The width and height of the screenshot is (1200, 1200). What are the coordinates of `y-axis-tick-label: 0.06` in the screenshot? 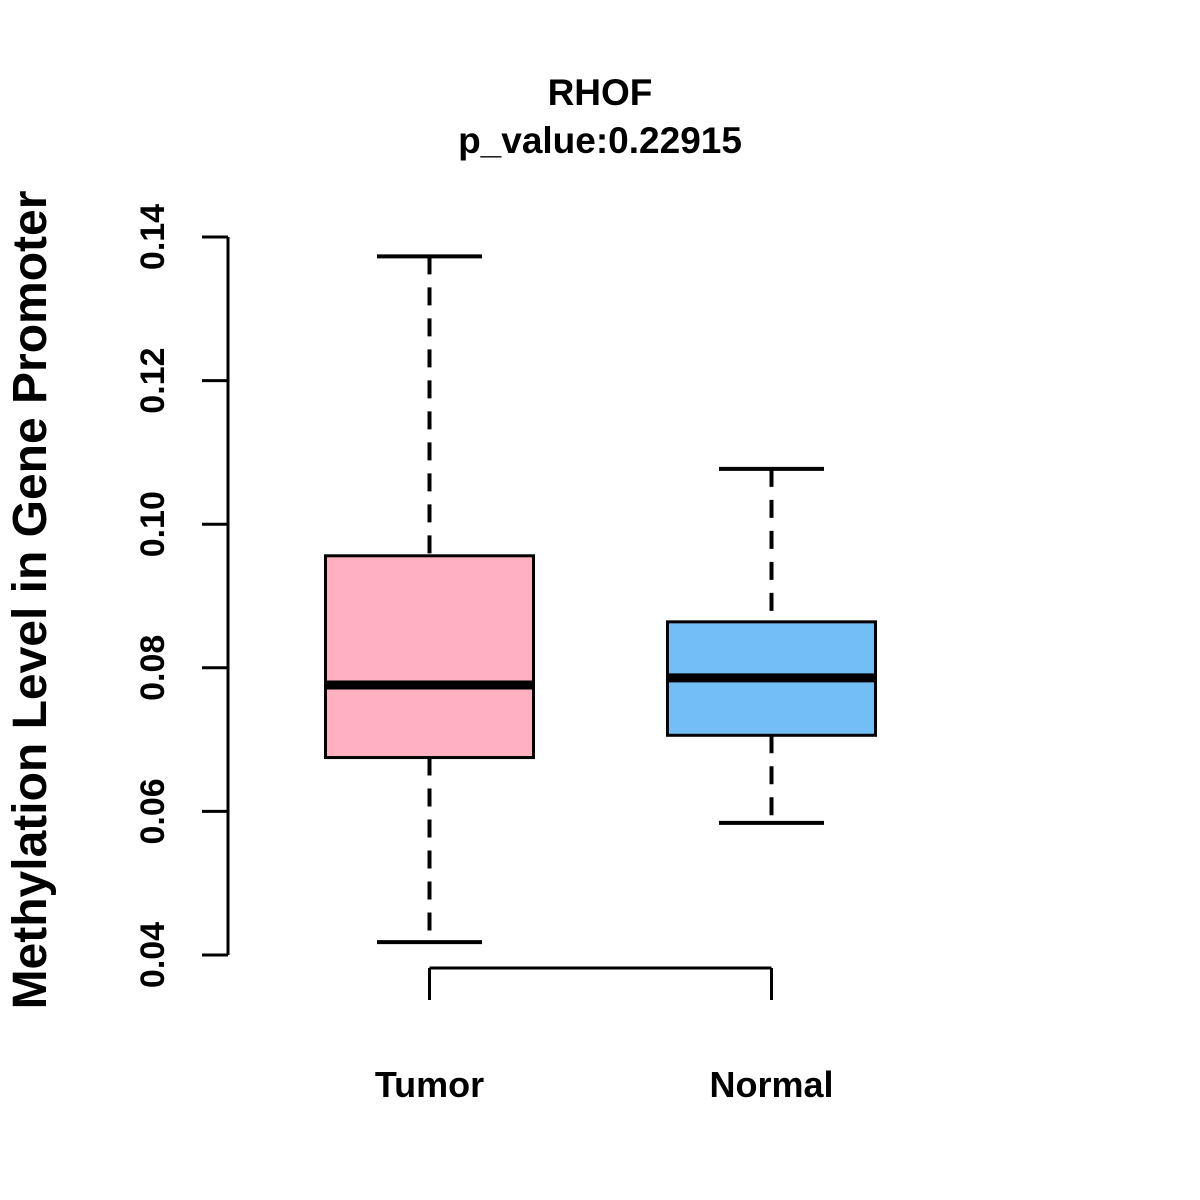 It's located at (153, 811).